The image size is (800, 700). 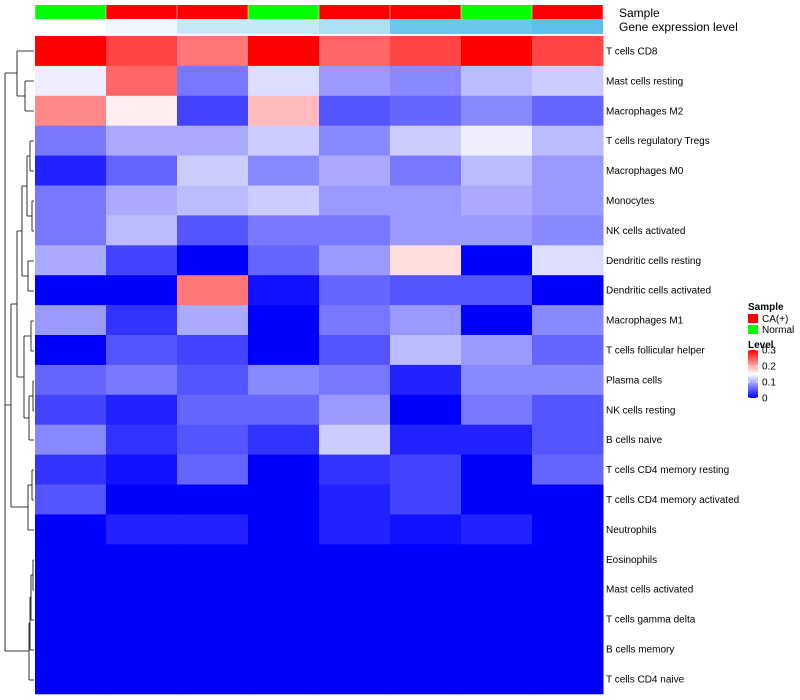 I want to click on legend: Sample CA(+) Normal Level 0.3 0.2 0.1 0, so click(x=771, y=353).